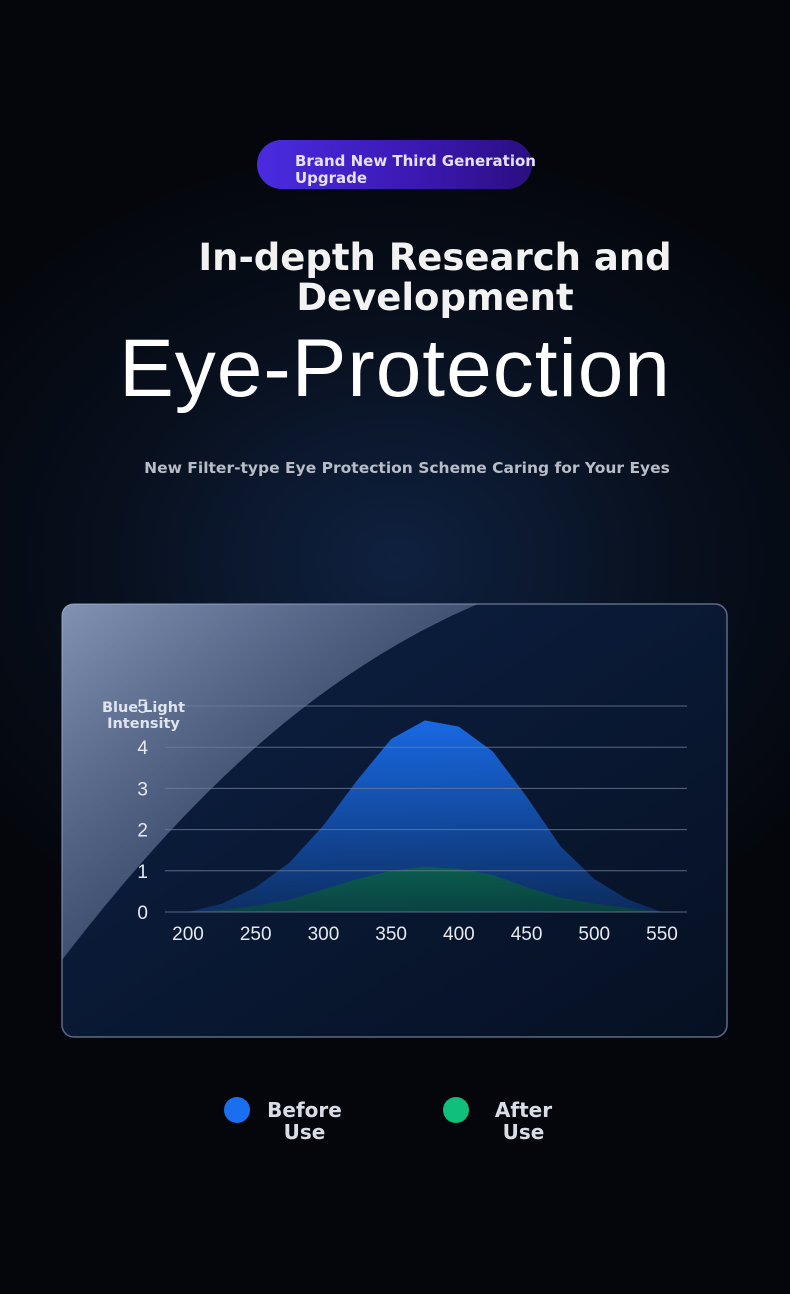  I want to click on legend-label: Before Use, so click(304, 1121).